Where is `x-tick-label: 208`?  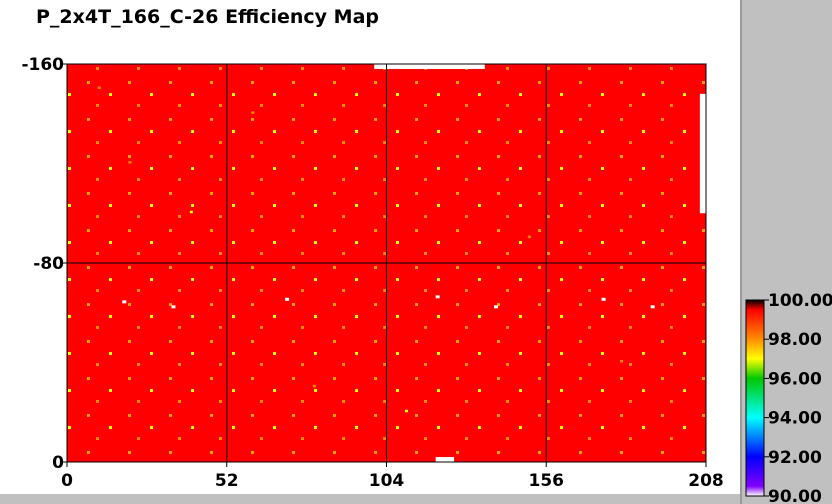
x-tick-label: 208 is located at coordinates (706, 481).